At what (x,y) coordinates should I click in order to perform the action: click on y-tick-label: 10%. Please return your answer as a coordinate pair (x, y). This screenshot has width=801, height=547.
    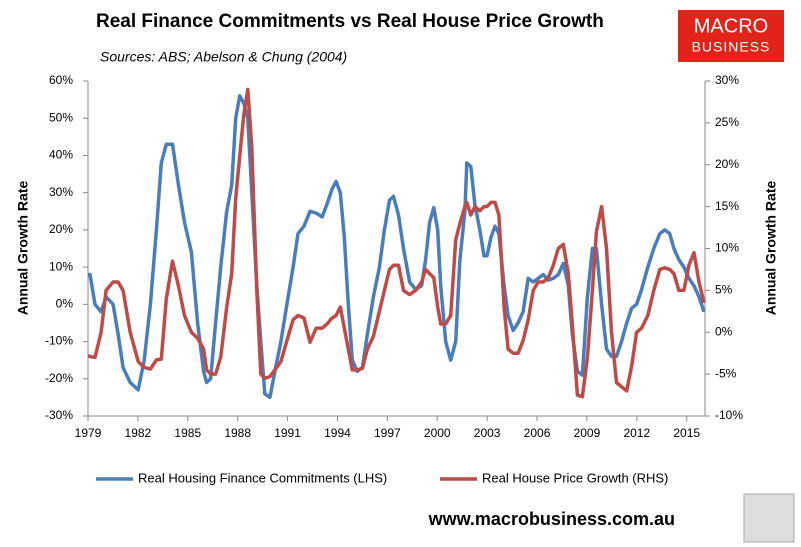
    Looking at the image, I should click on (61, 266).